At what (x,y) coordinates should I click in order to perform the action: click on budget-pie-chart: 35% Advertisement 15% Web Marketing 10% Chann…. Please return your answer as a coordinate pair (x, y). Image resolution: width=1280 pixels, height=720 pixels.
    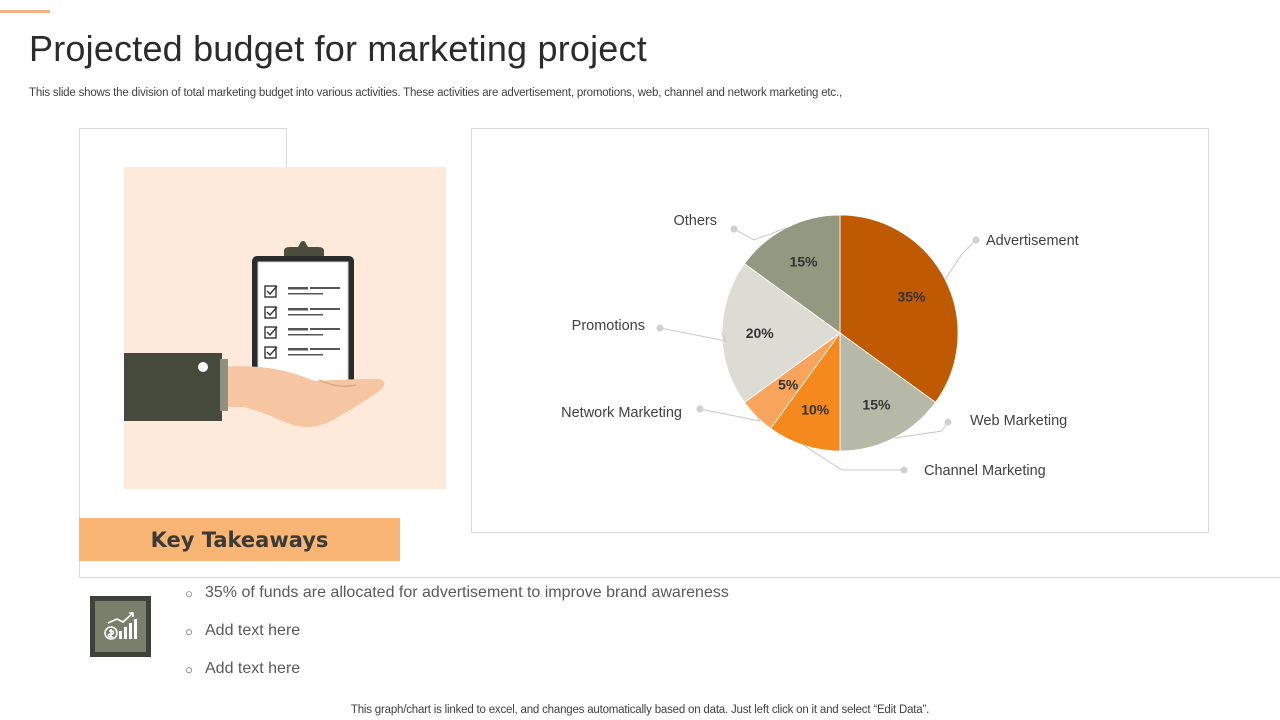
    Looking at the image, I should click on (820, 346).